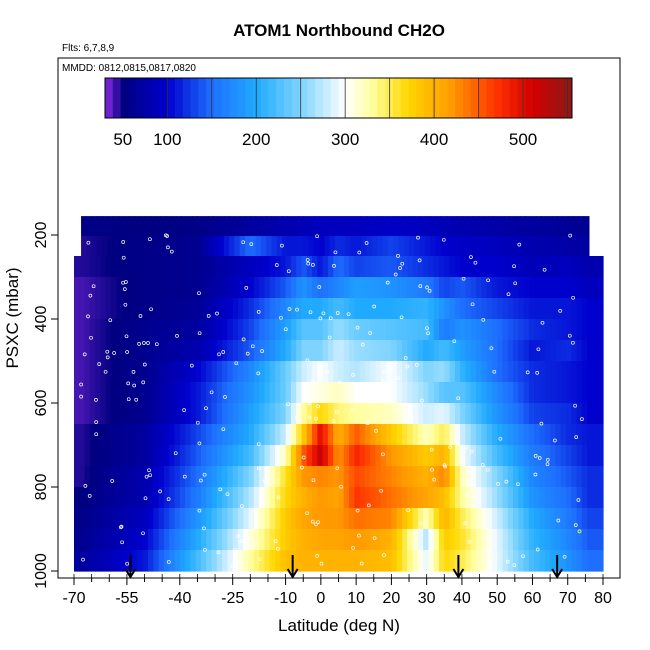  Describe the element at coordinates (552, 98) in the screenshot. I see `colorbar-swatch` at that location.